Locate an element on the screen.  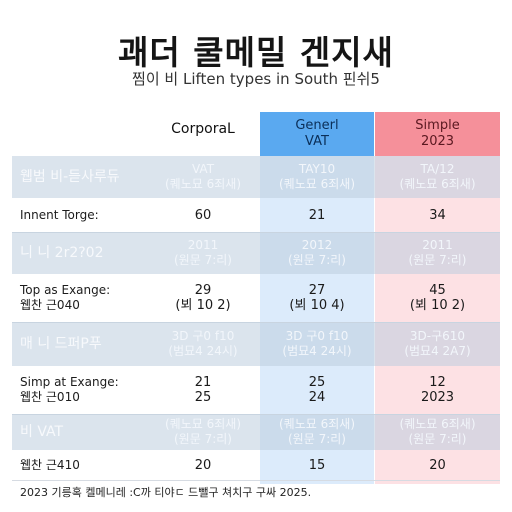
page-subtitle: 찜이 비 Liften types in South 핀쉬5 is located at coordinates (256, 79).